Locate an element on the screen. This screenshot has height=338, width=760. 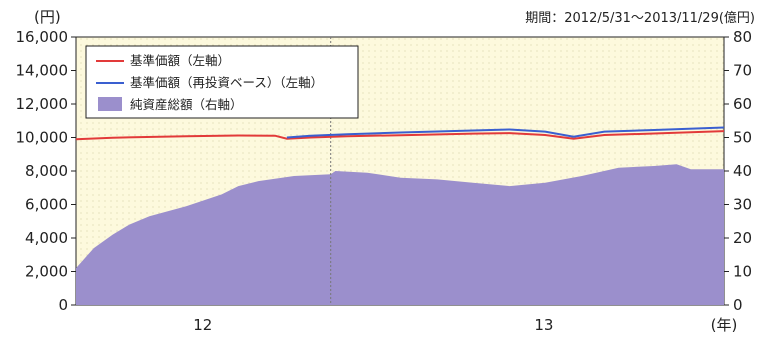
right-tick-label: 70 is located at coordinates (742, 71).